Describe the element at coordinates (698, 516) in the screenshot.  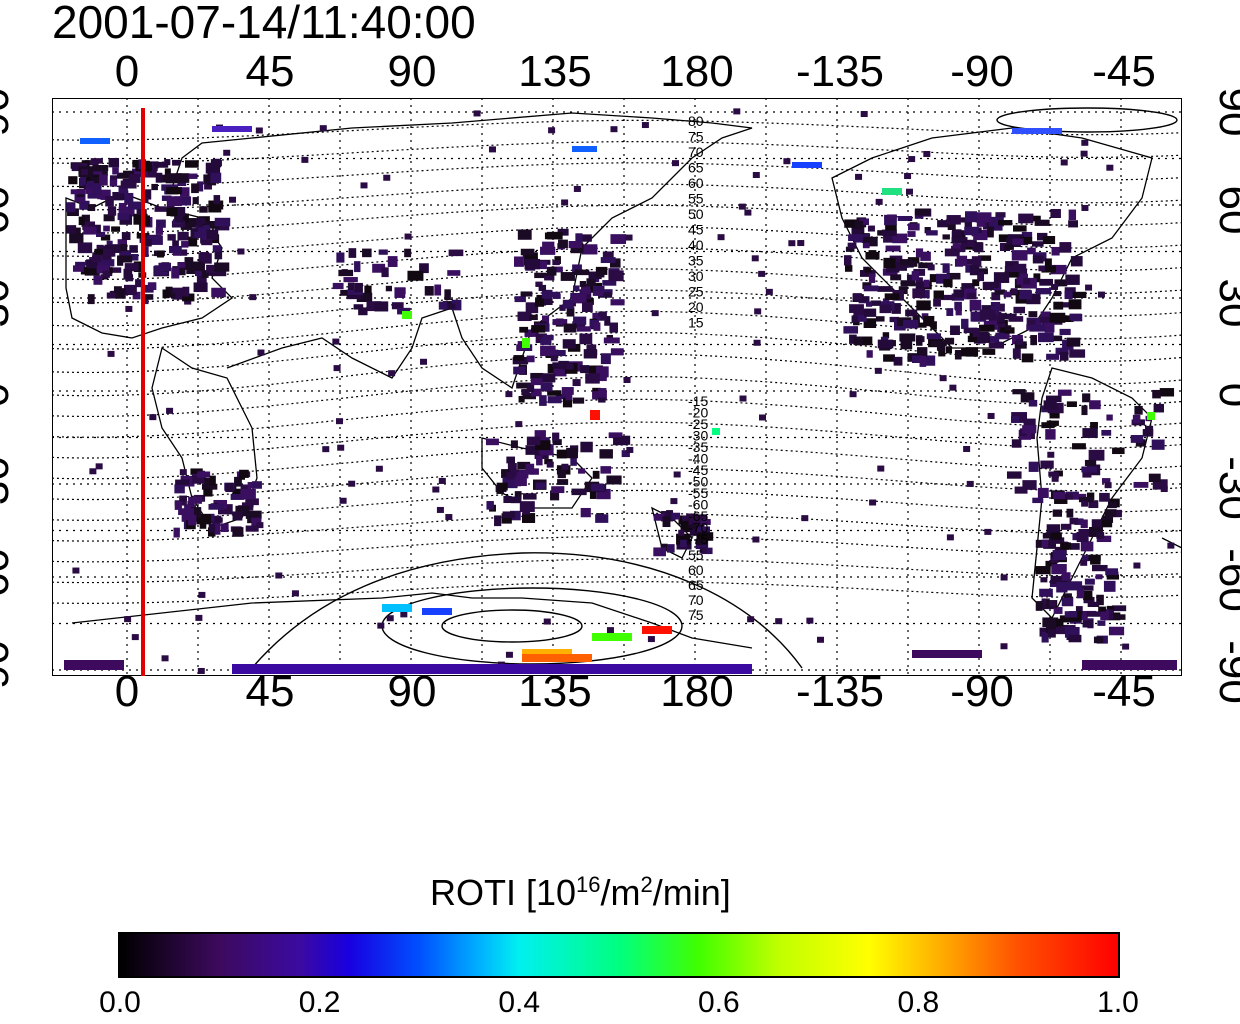
I see `contour-label: -65` at that location.